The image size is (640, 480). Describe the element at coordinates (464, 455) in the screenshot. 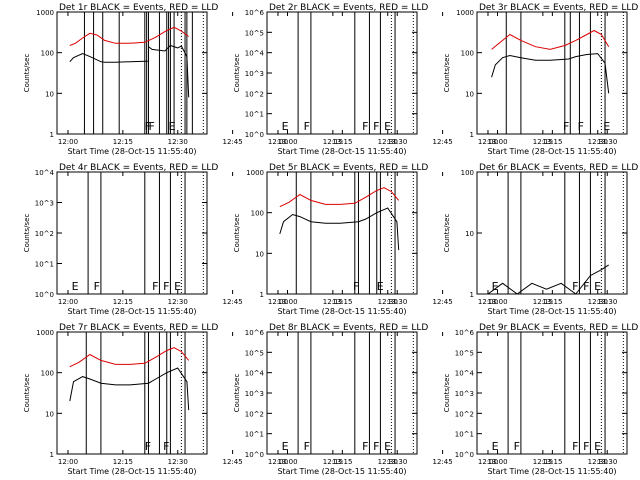

I see `y-tick-label: 10^0` at that location.